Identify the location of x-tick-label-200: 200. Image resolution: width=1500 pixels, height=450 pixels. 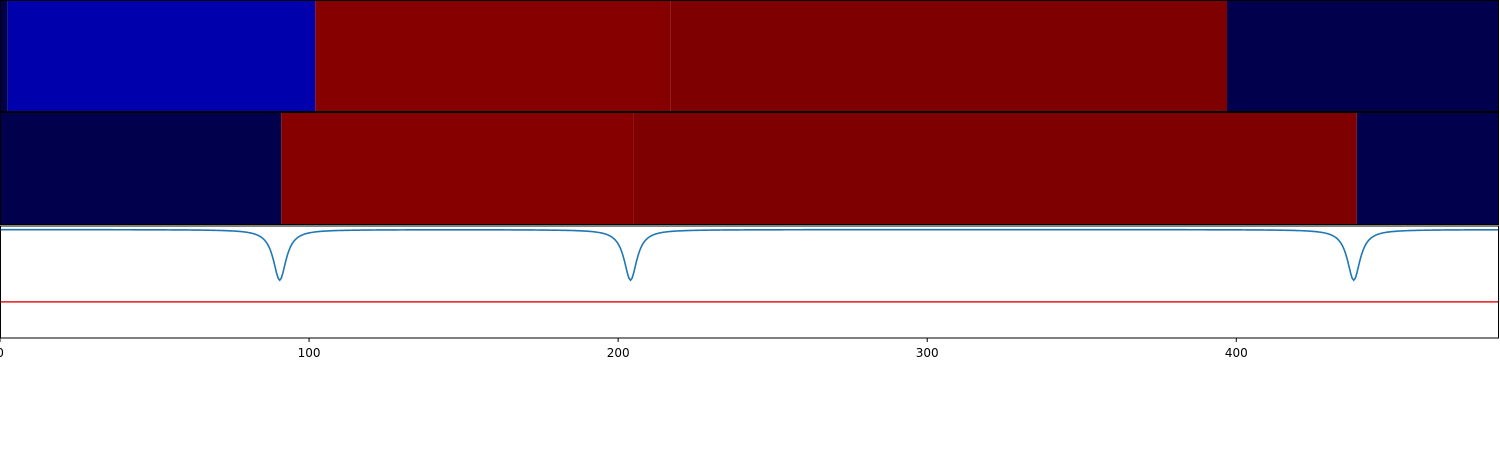
(618, 353).